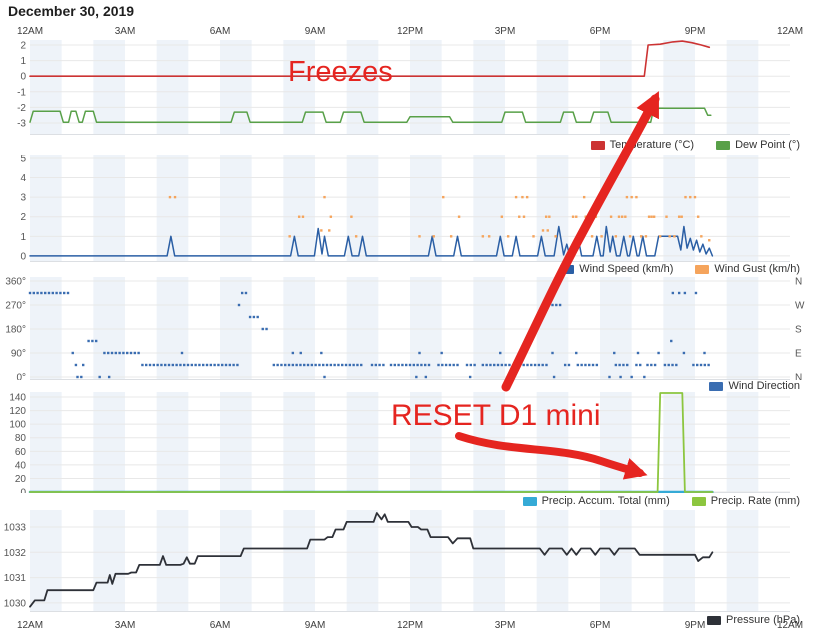 The width and height of the screenshot is (817, 640). What do you see at coordinates (600, 31) in the screenshot?
I see `time-label-6pm-top: 6PM` at bounding box center [600, 31].